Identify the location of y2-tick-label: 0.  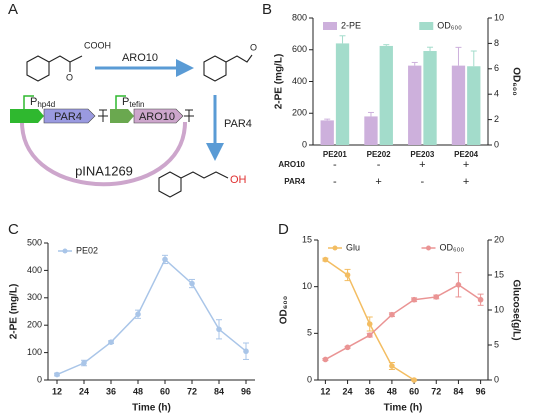
(496, 144).